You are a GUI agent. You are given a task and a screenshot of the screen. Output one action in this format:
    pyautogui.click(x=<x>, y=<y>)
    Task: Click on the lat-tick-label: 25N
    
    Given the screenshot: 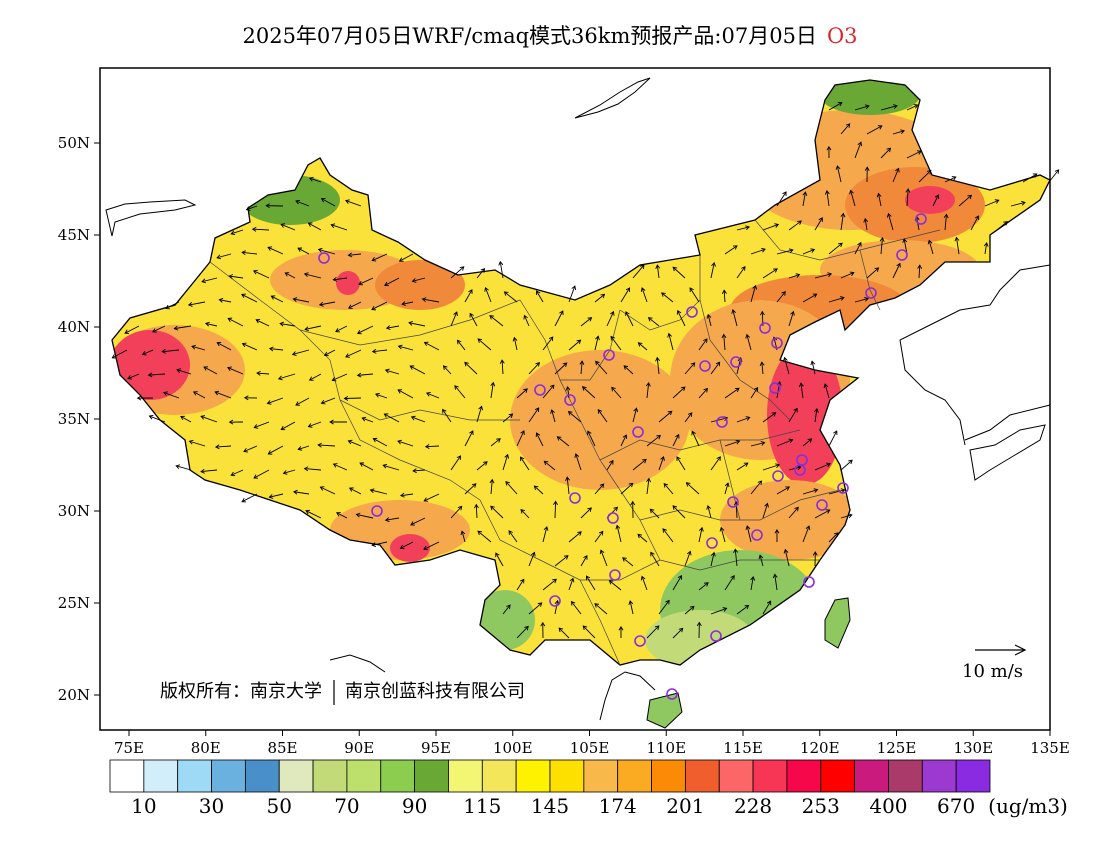 What is the action you would take?
    pyautogui.click(x=74, y=603)
    